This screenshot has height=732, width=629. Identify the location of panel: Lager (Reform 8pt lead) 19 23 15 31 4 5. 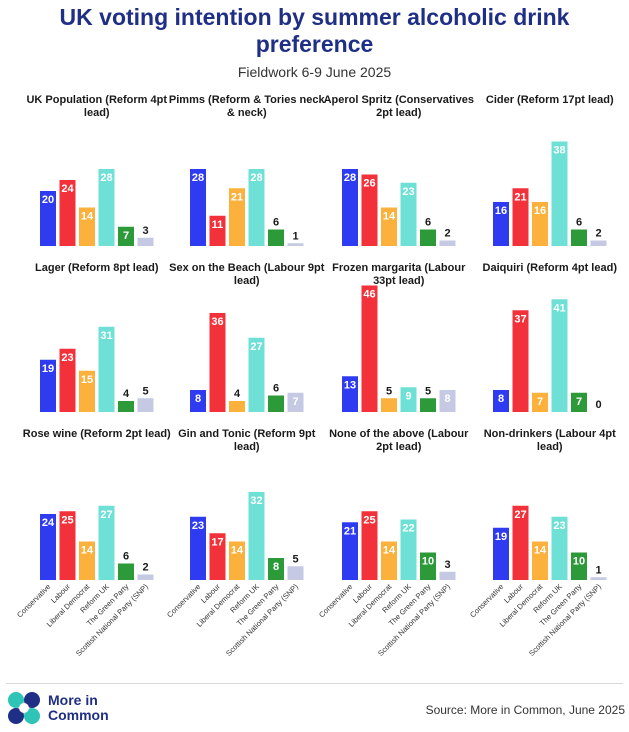
(97, 337).